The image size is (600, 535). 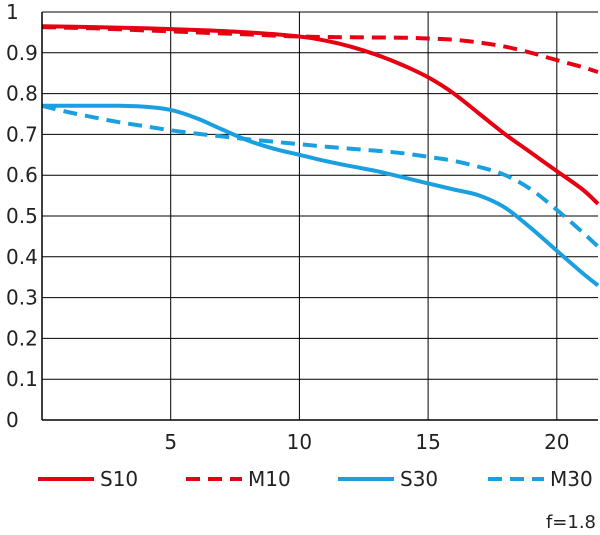 I want to click on y-tick-label: 0.9, so click(x=22, y=53).